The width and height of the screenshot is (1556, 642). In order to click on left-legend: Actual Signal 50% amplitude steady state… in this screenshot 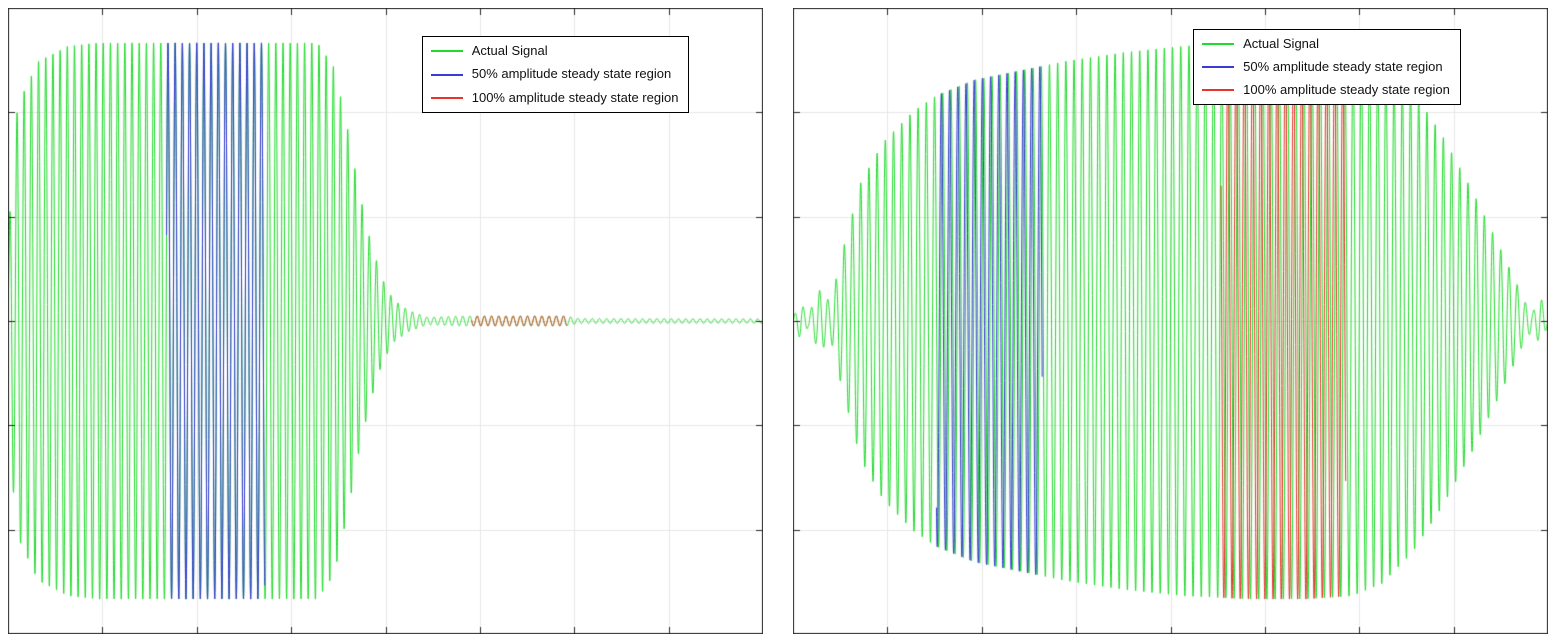, I will do `click(555, 74)`.